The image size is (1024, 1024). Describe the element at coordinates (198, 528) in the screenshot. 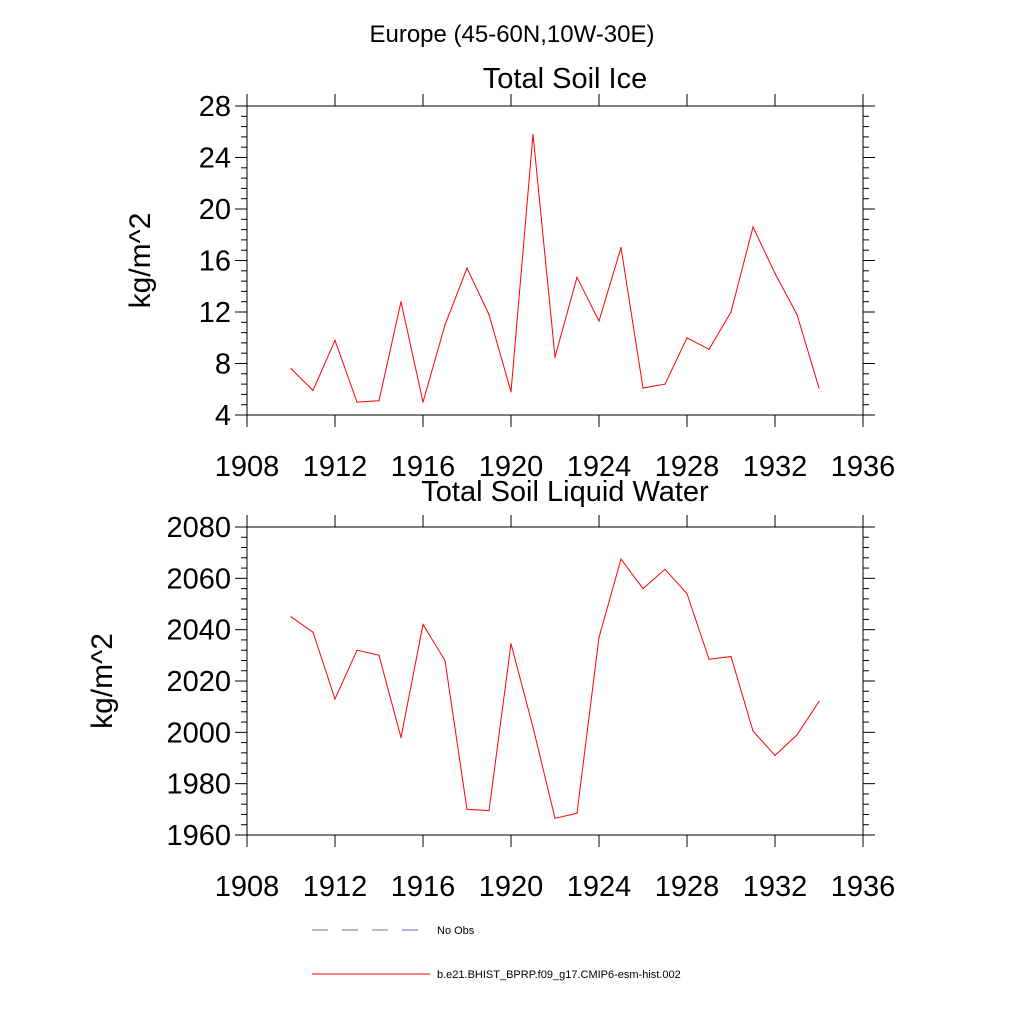

I see `y-tick-label: 2080` at that location.